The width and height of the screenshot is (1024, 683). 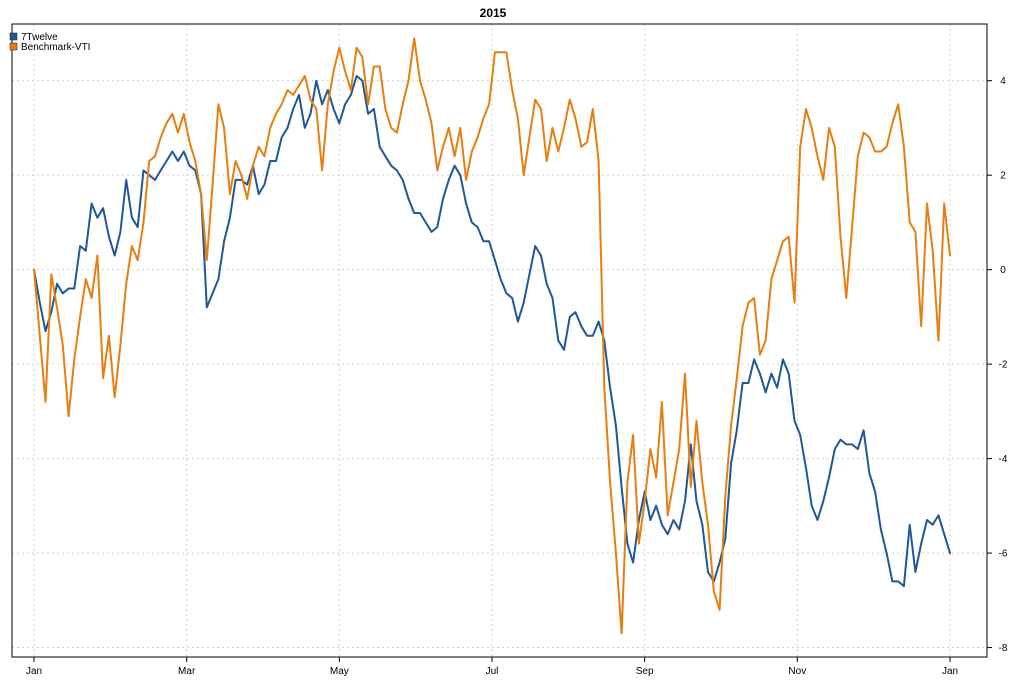 I want to click on y-axis: -8 -6 -4 -2 0 2 4, so click(x=997, y=365).